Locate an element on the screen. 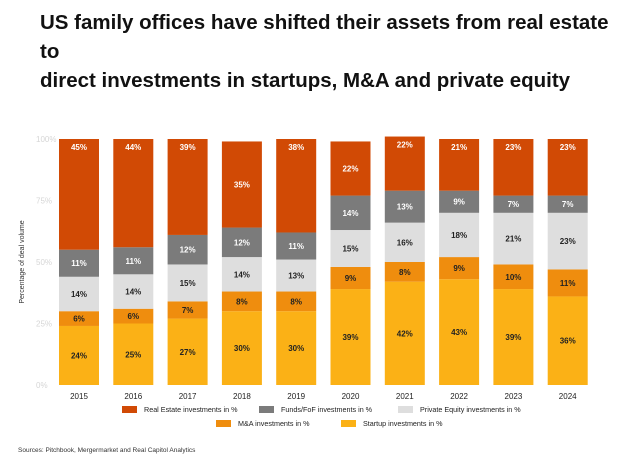 The height and width of the screenshot is (470, 632). data-label: 27% is located at coordinates (188, 352).